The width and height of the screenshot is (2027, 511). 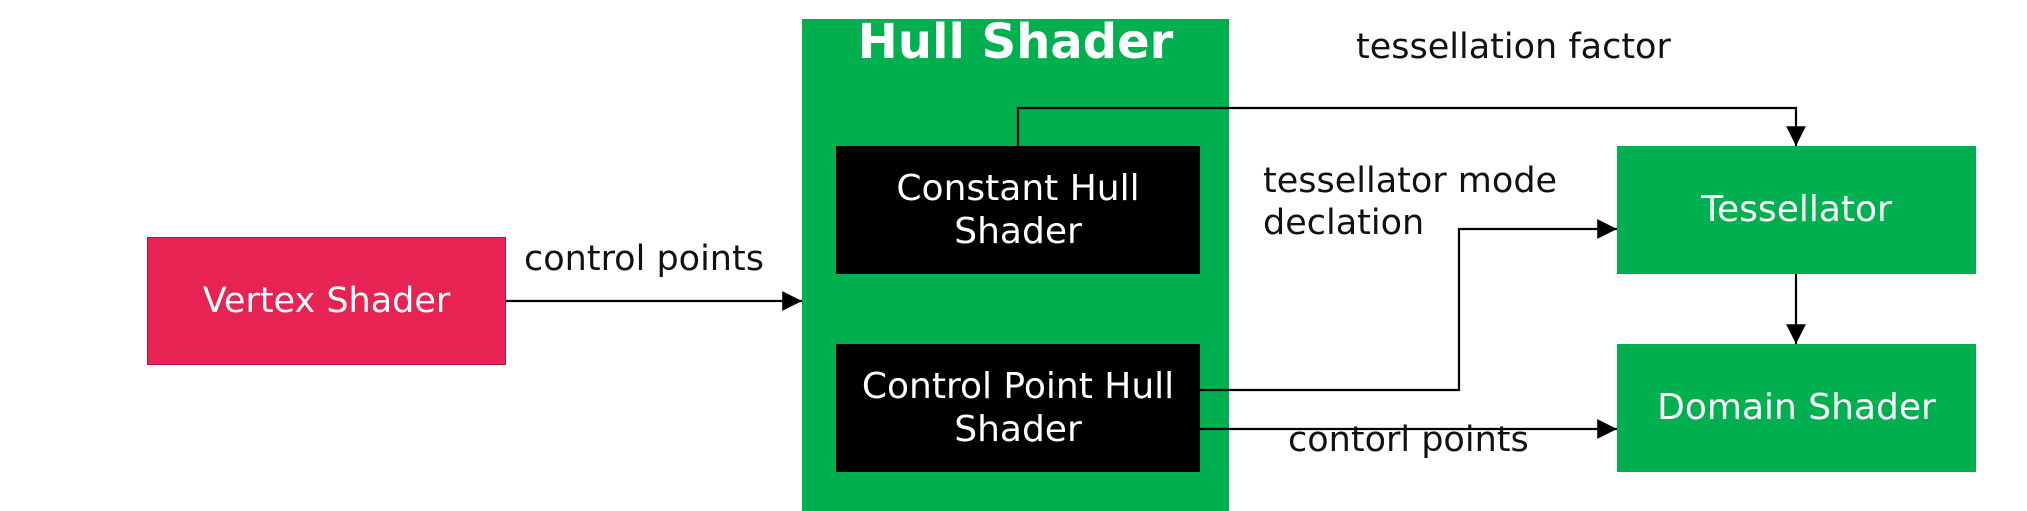 I want to click on vertex-shader-node: Vertex Shader, so click(x=326, y=301).